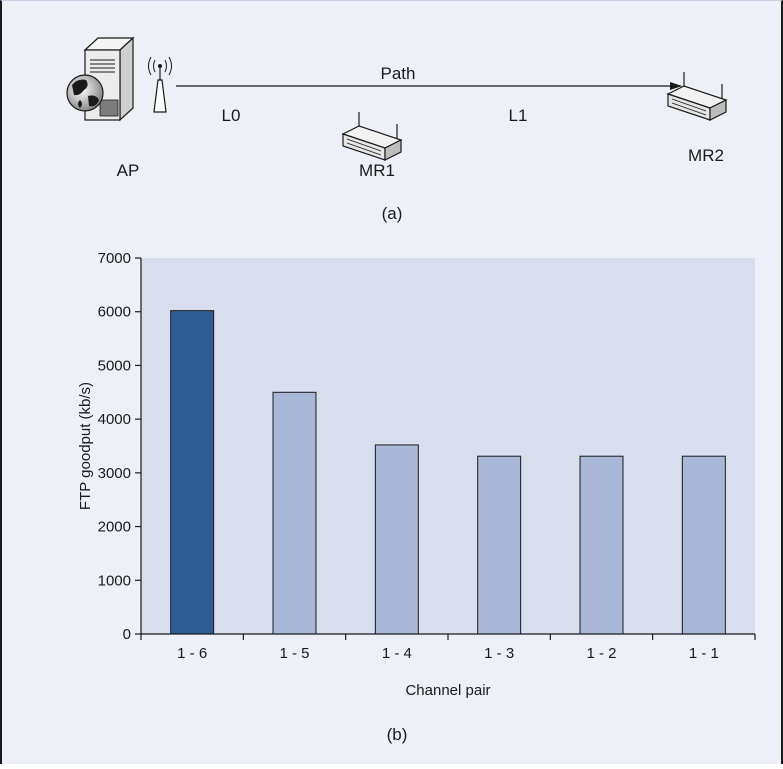 The width and height of the screenshot is (783, 769). I want to click on node-label-mr1: MR1, so click(377, 170).